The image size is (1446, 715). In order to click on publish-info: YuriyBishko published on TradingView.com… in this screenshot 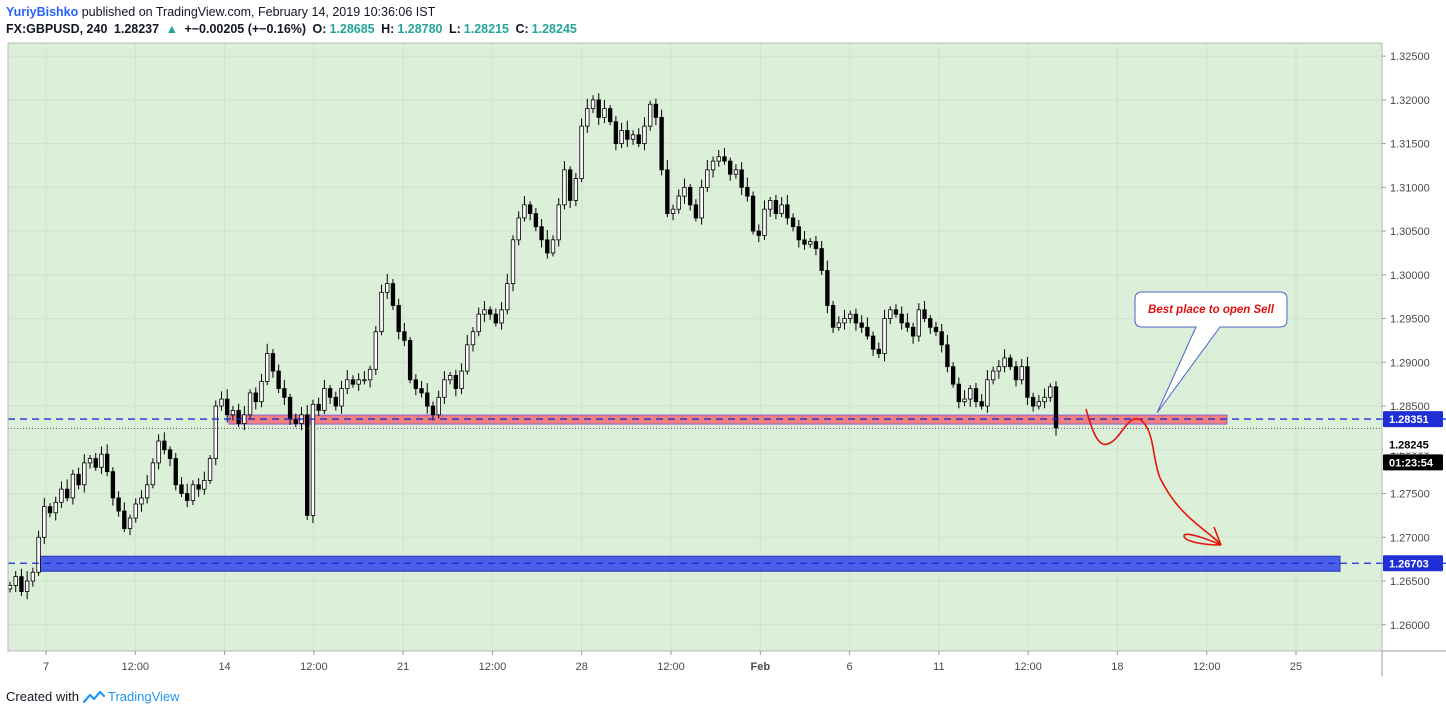, I will do `click(220, 12)`.